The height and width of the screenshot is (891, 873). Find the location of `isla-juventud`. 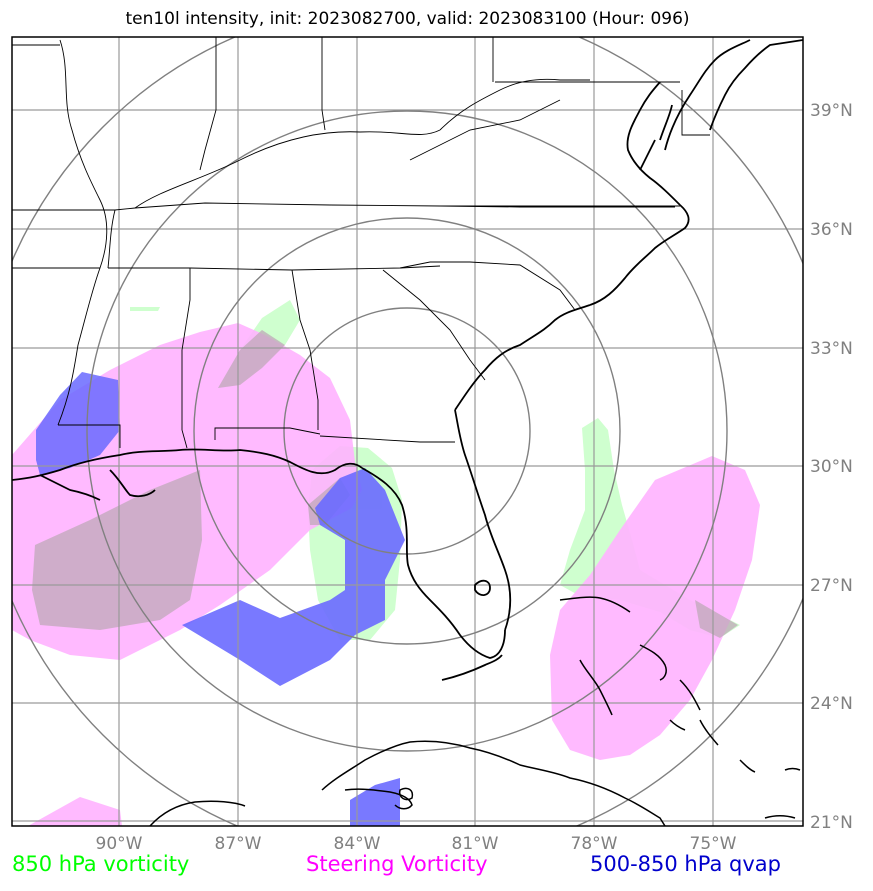

isla-juventud is located at coordinates (406, 794).